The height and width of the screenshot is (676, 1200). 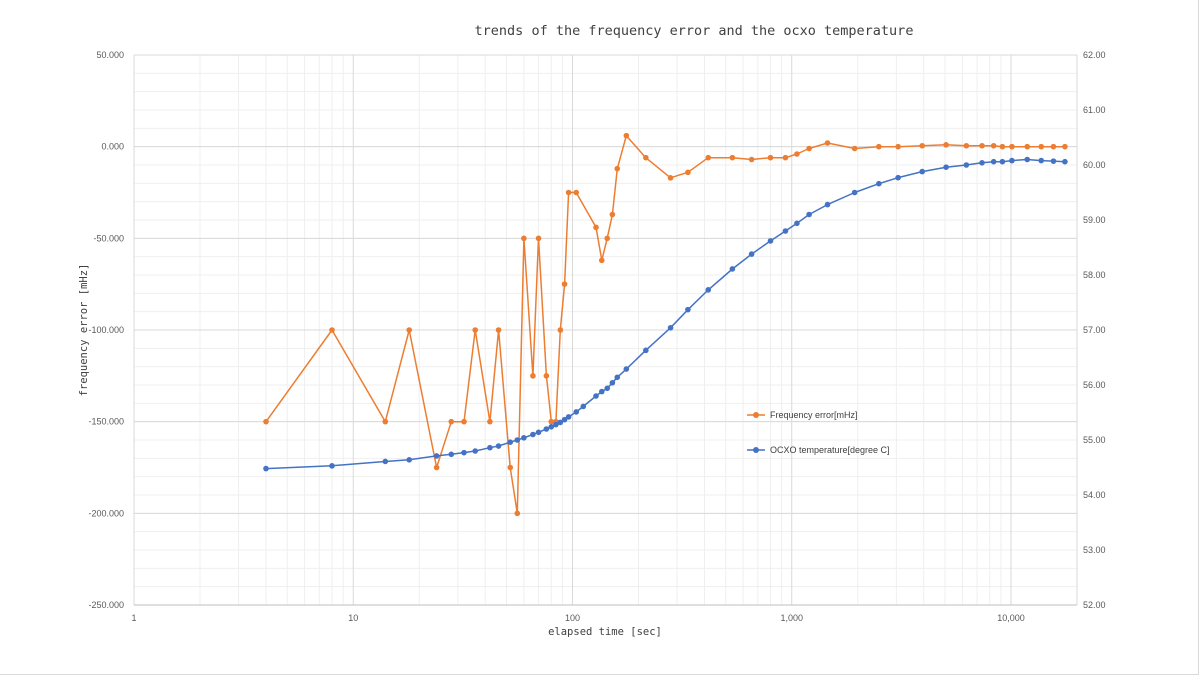 I want to click on x-tick-label: 10, so click(x=353, y=618).